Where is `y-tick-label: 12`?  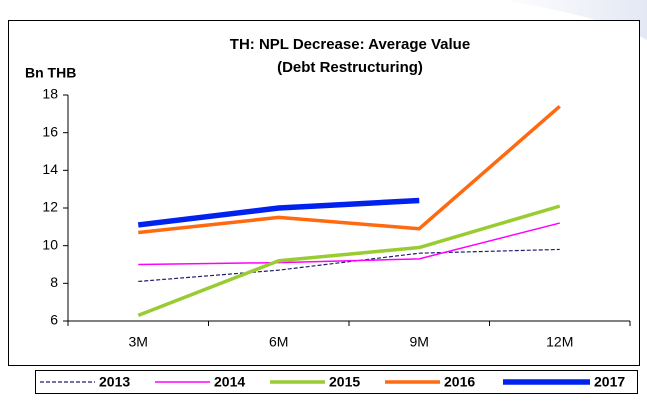
y-tick-label: 12 is located at coordinates (50, 207).